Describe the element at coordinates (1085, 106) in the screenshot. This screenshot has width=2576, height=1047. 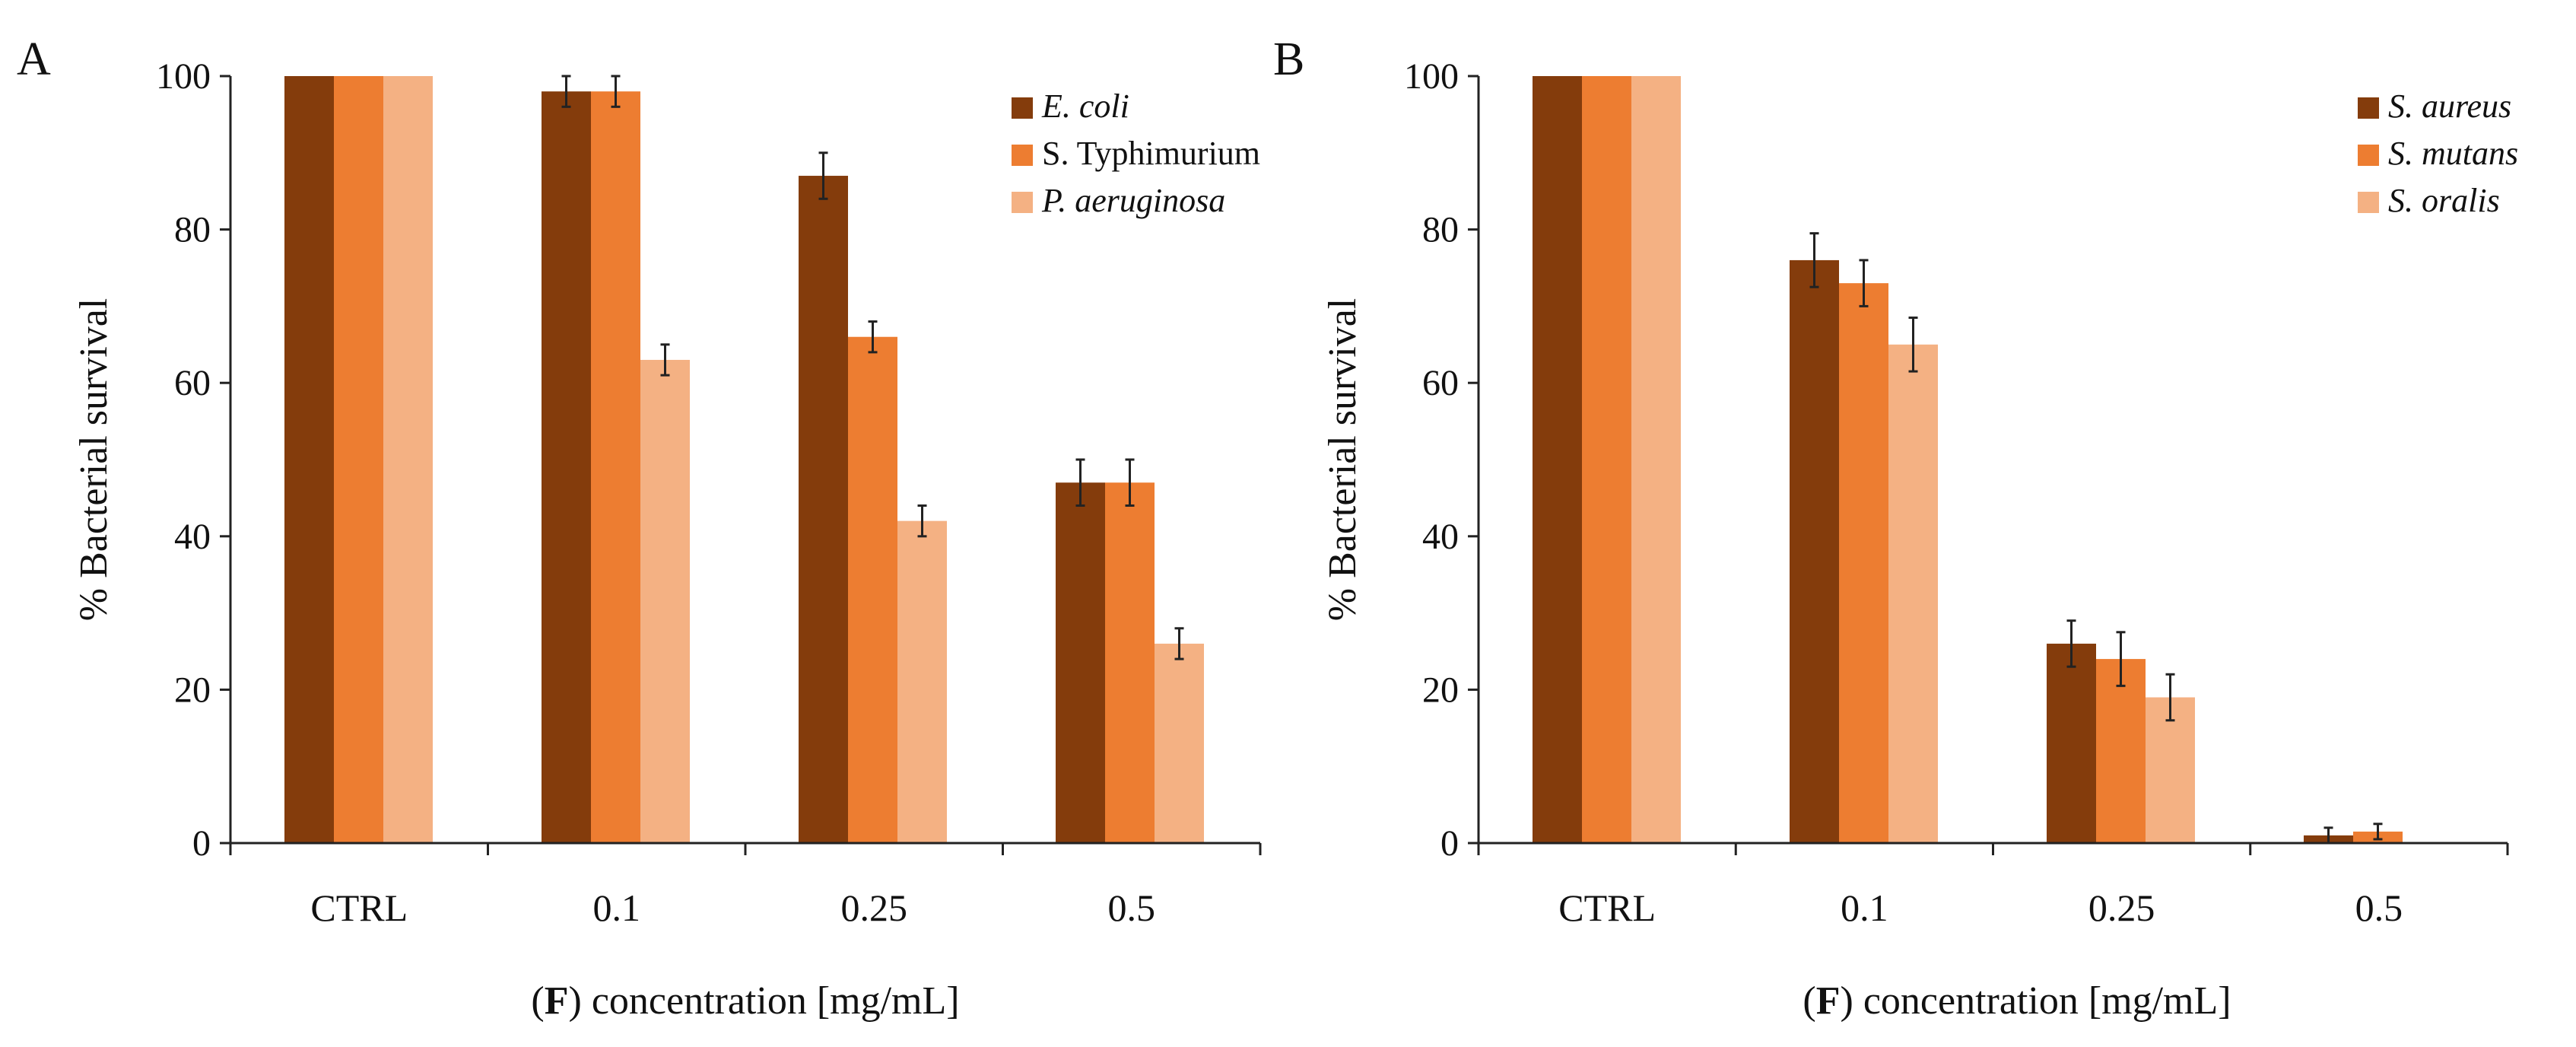
I see `legend-label: E. coli` at that location.